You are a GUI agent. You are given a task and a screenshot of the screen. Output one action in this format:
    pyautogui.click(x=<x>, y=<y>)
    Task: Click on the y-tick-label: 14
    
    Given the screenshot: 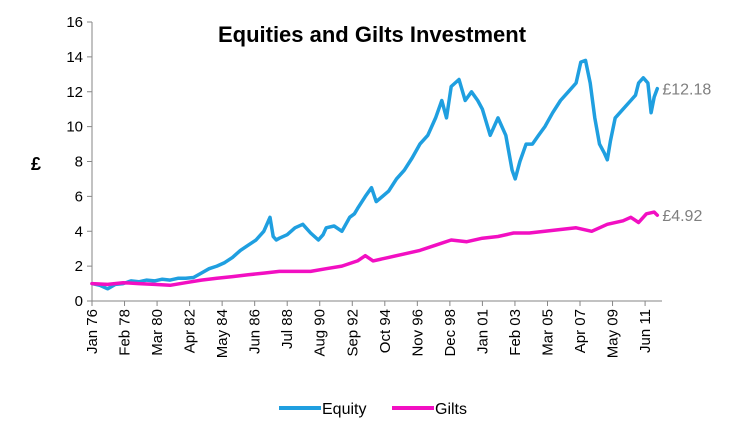 What is the action you would take?
    pyautogui.click(x=74, y=57)
    